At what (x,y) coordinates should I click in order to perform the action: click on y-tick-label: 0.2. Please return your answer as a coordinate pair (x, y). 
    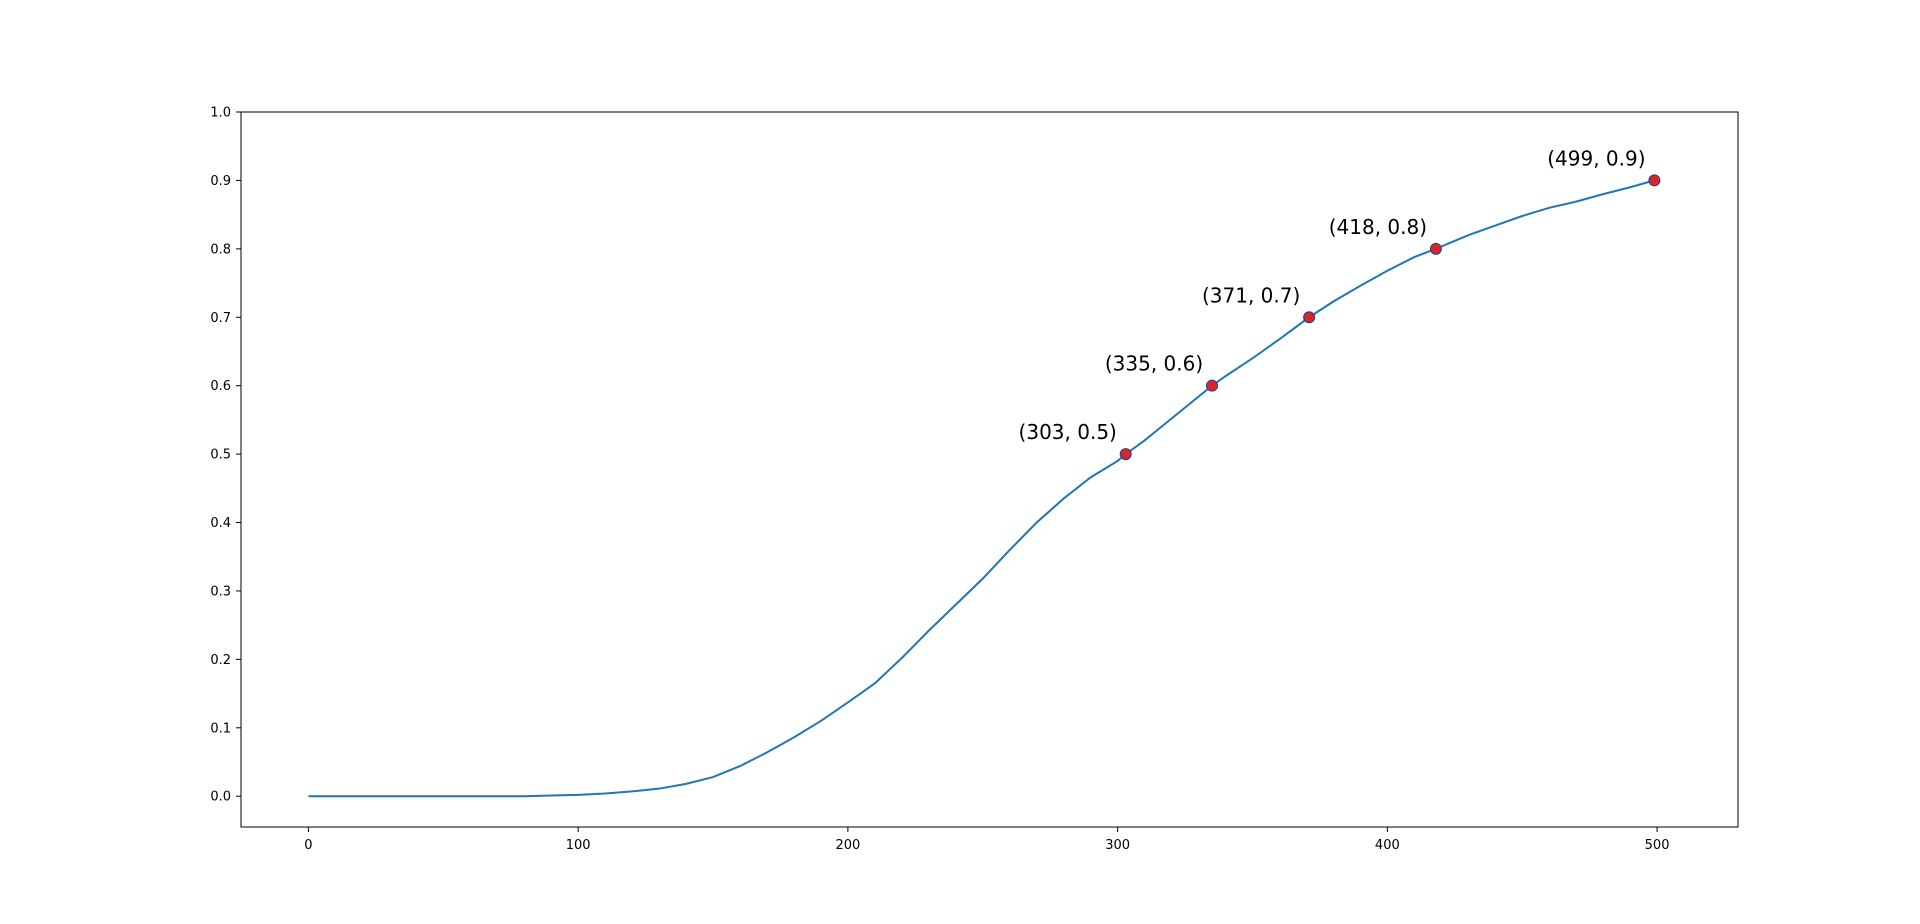
    Looking at the image, I should click on (220, 660).